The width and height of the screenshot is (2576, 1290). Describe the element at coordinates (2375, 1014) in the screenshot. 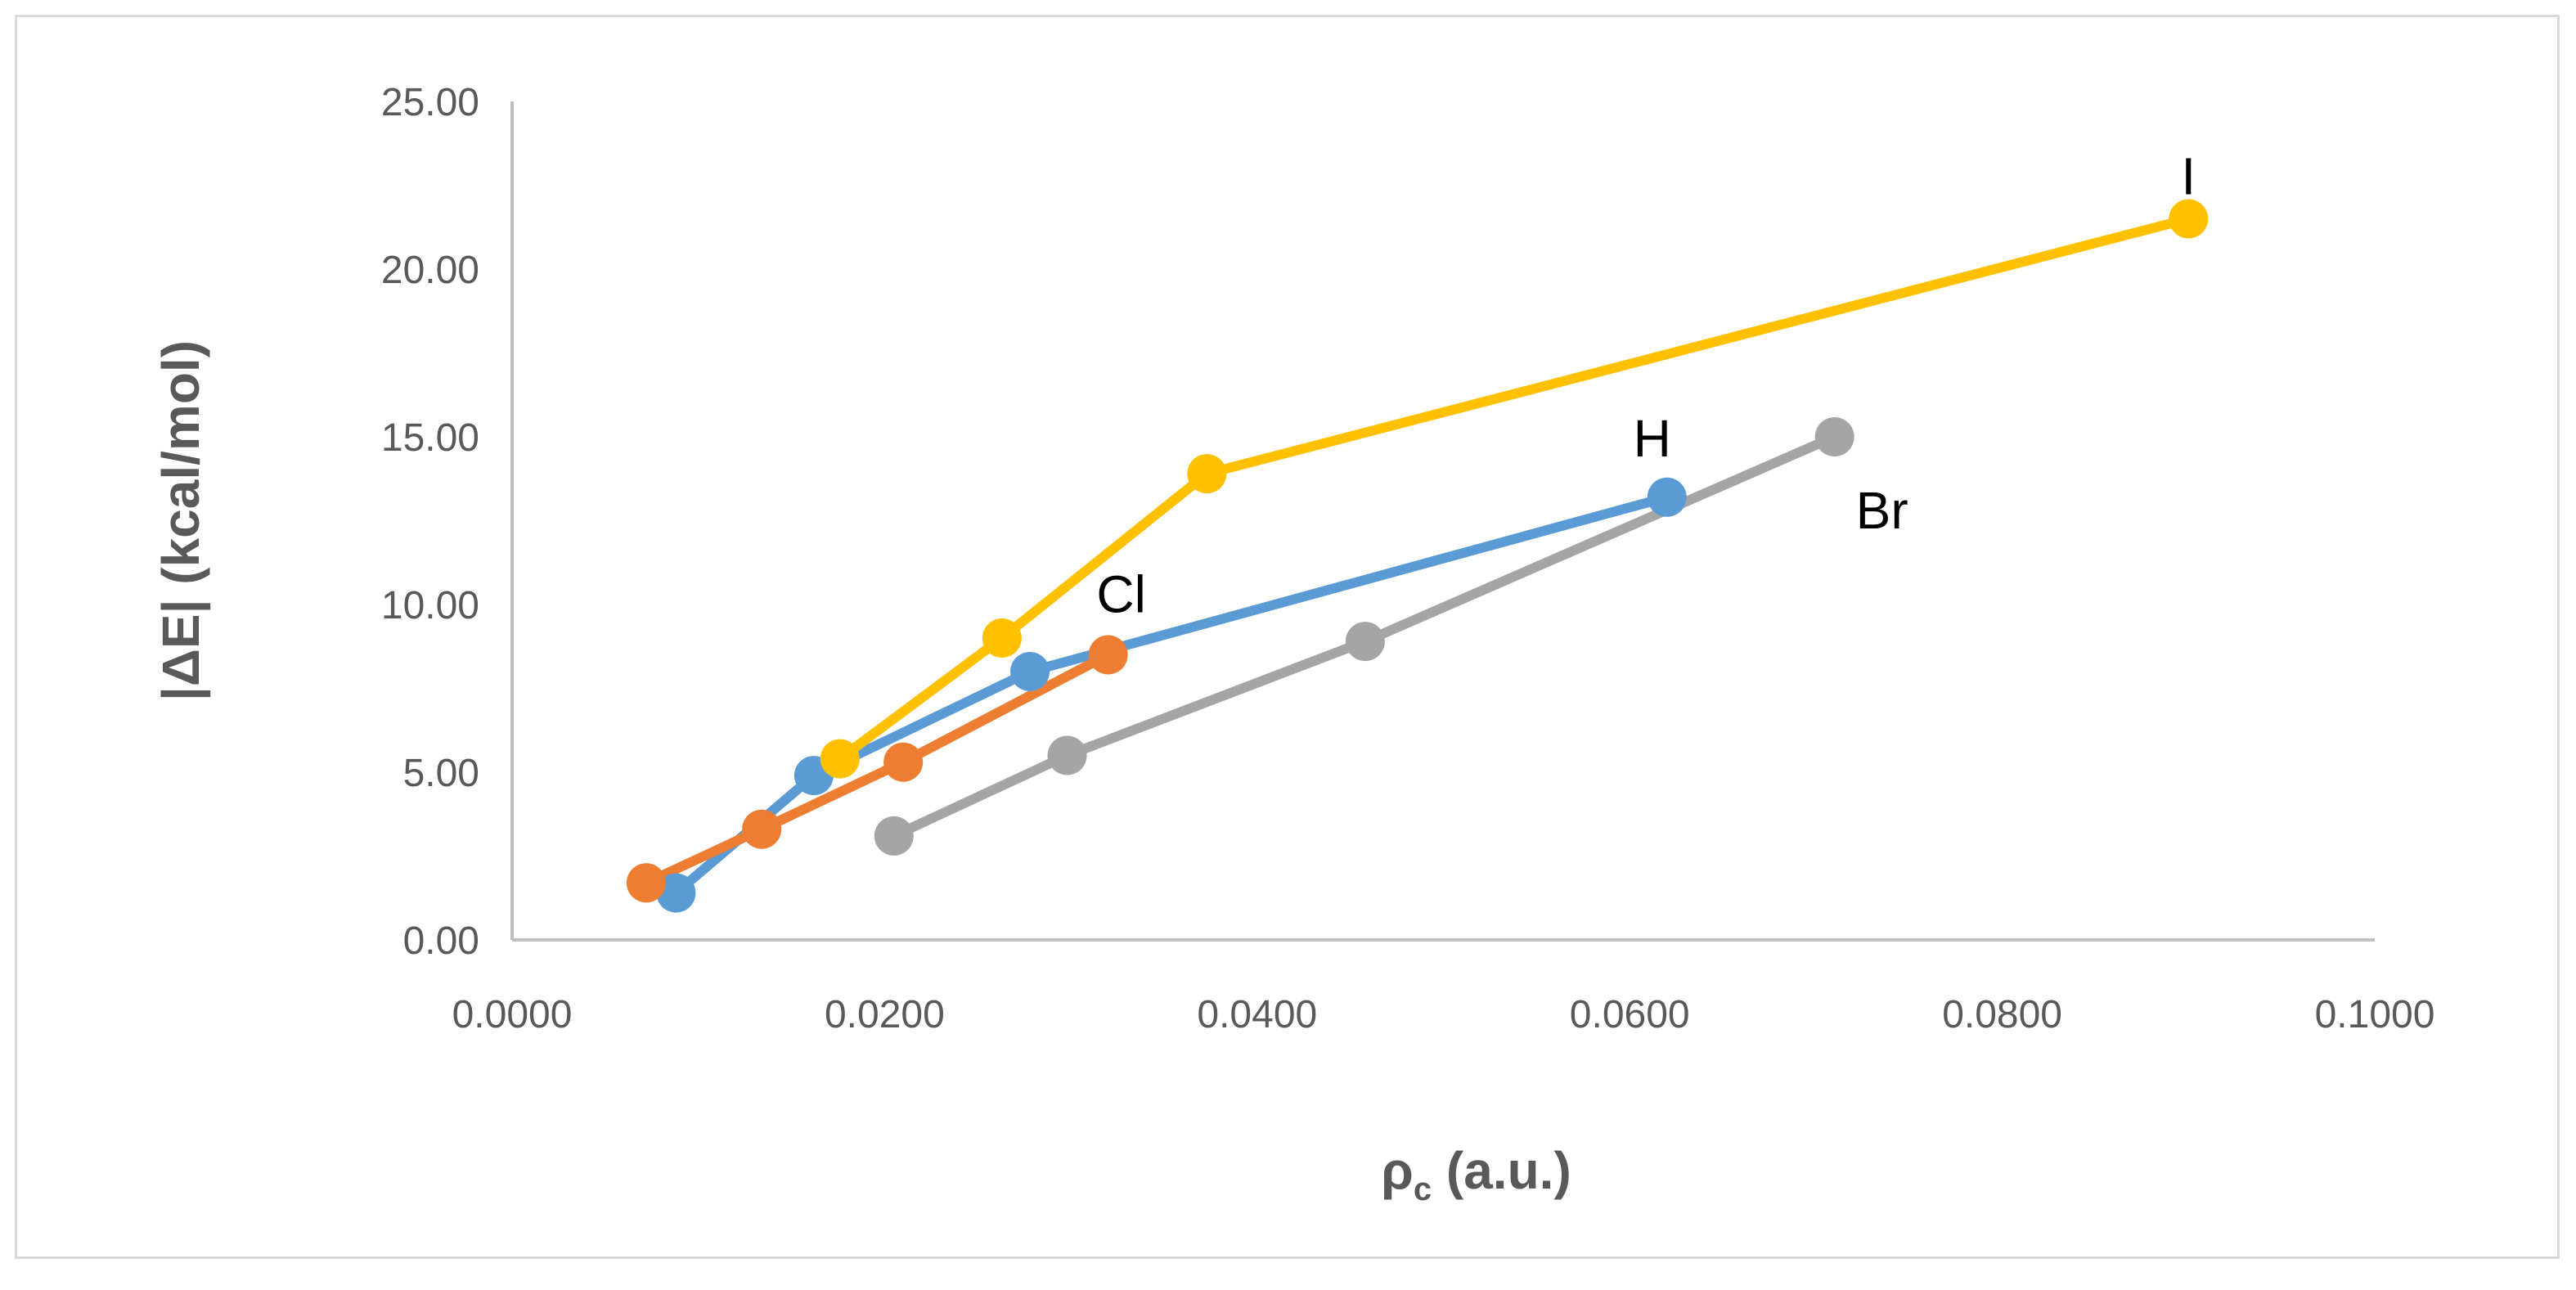

I see `x-tick-label: 0.1000` at that location.